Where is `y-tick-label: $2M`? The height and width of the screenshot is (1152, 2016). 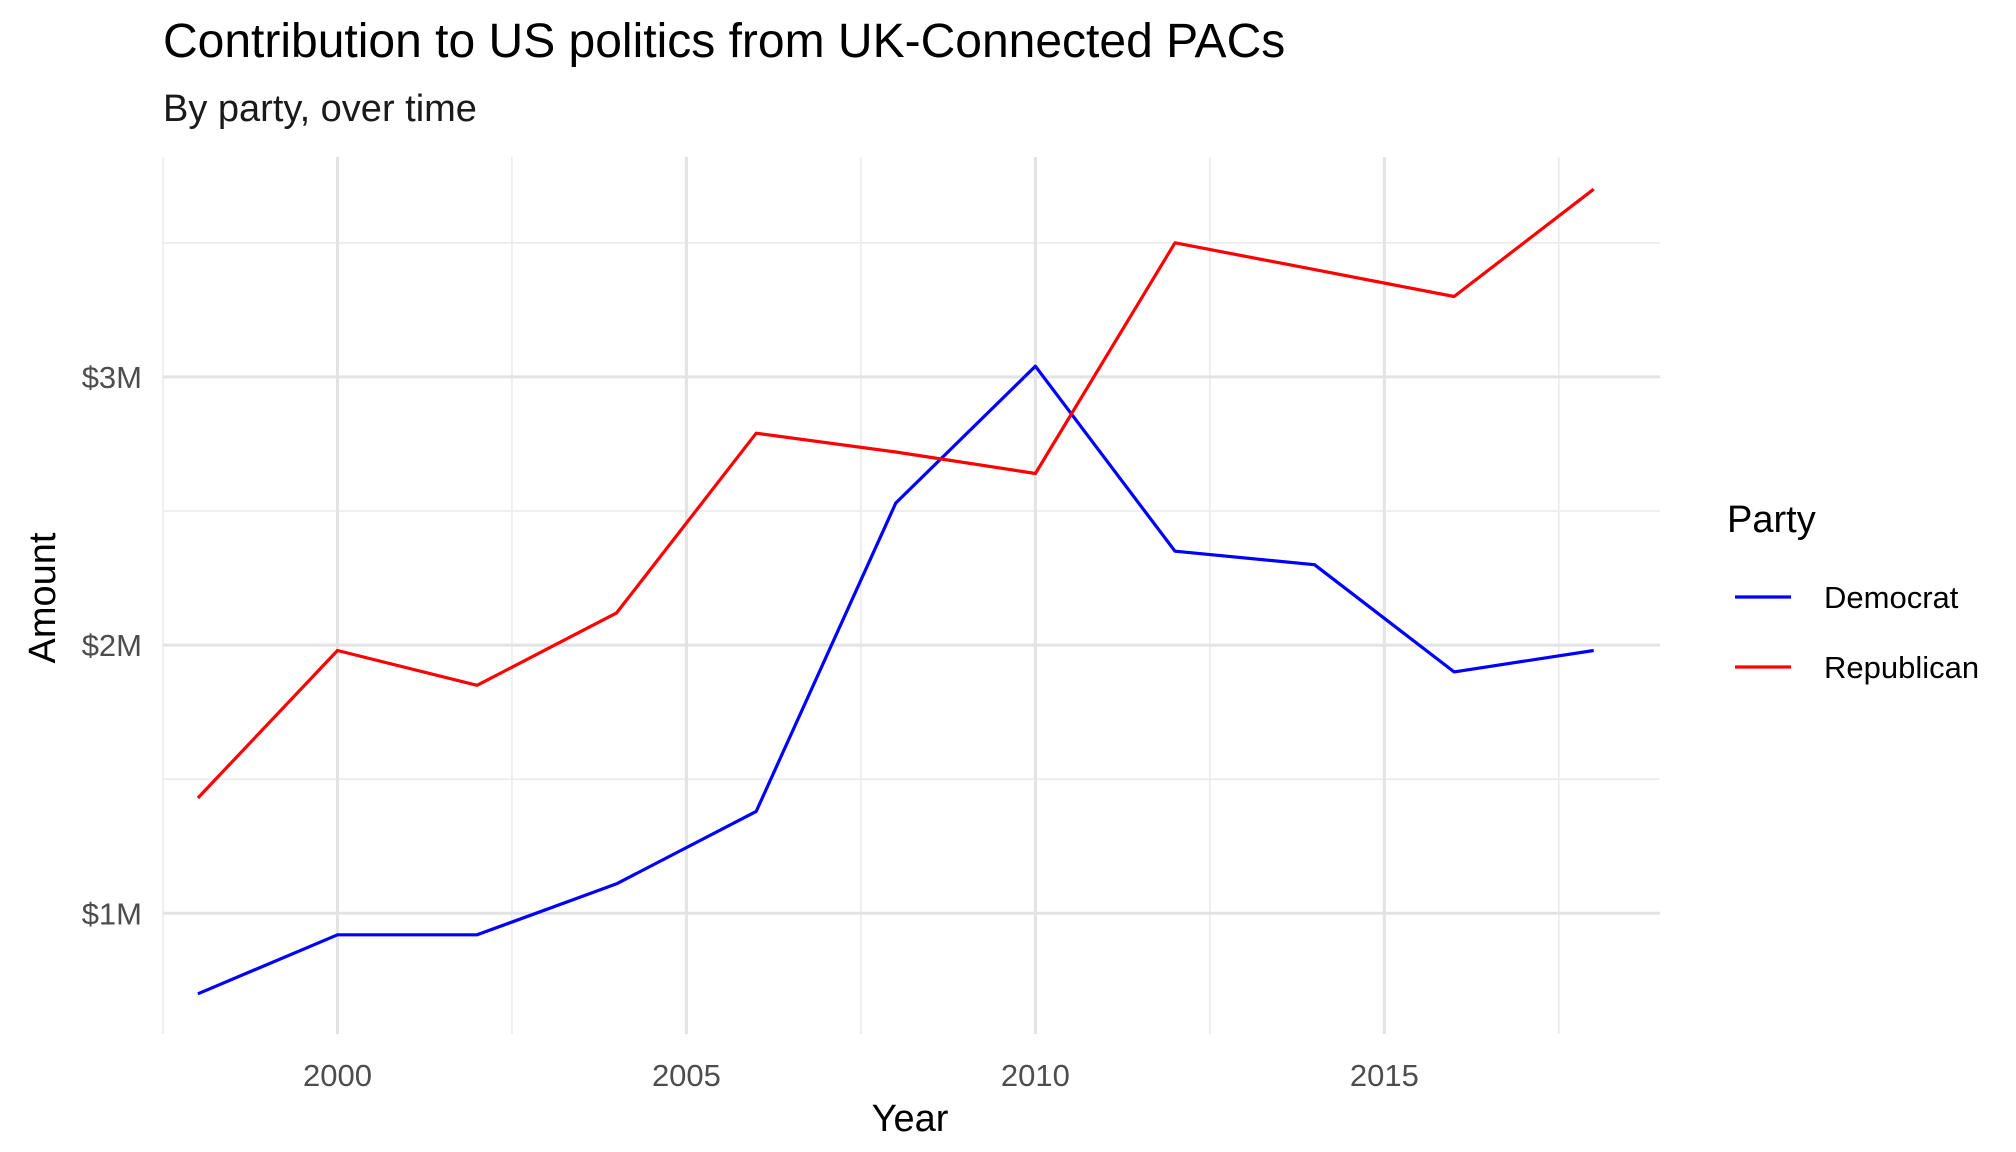 y-tick-label: $2M is located at coordinates (112, 645).